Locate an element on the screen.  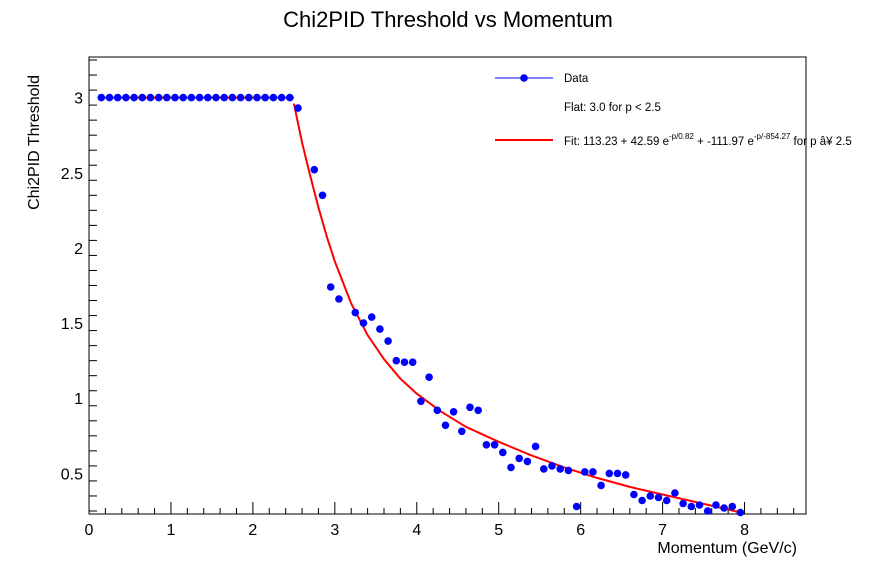
chart-title: Chi2PID Threshold vs Momentum is located at coordinates (448, 19).